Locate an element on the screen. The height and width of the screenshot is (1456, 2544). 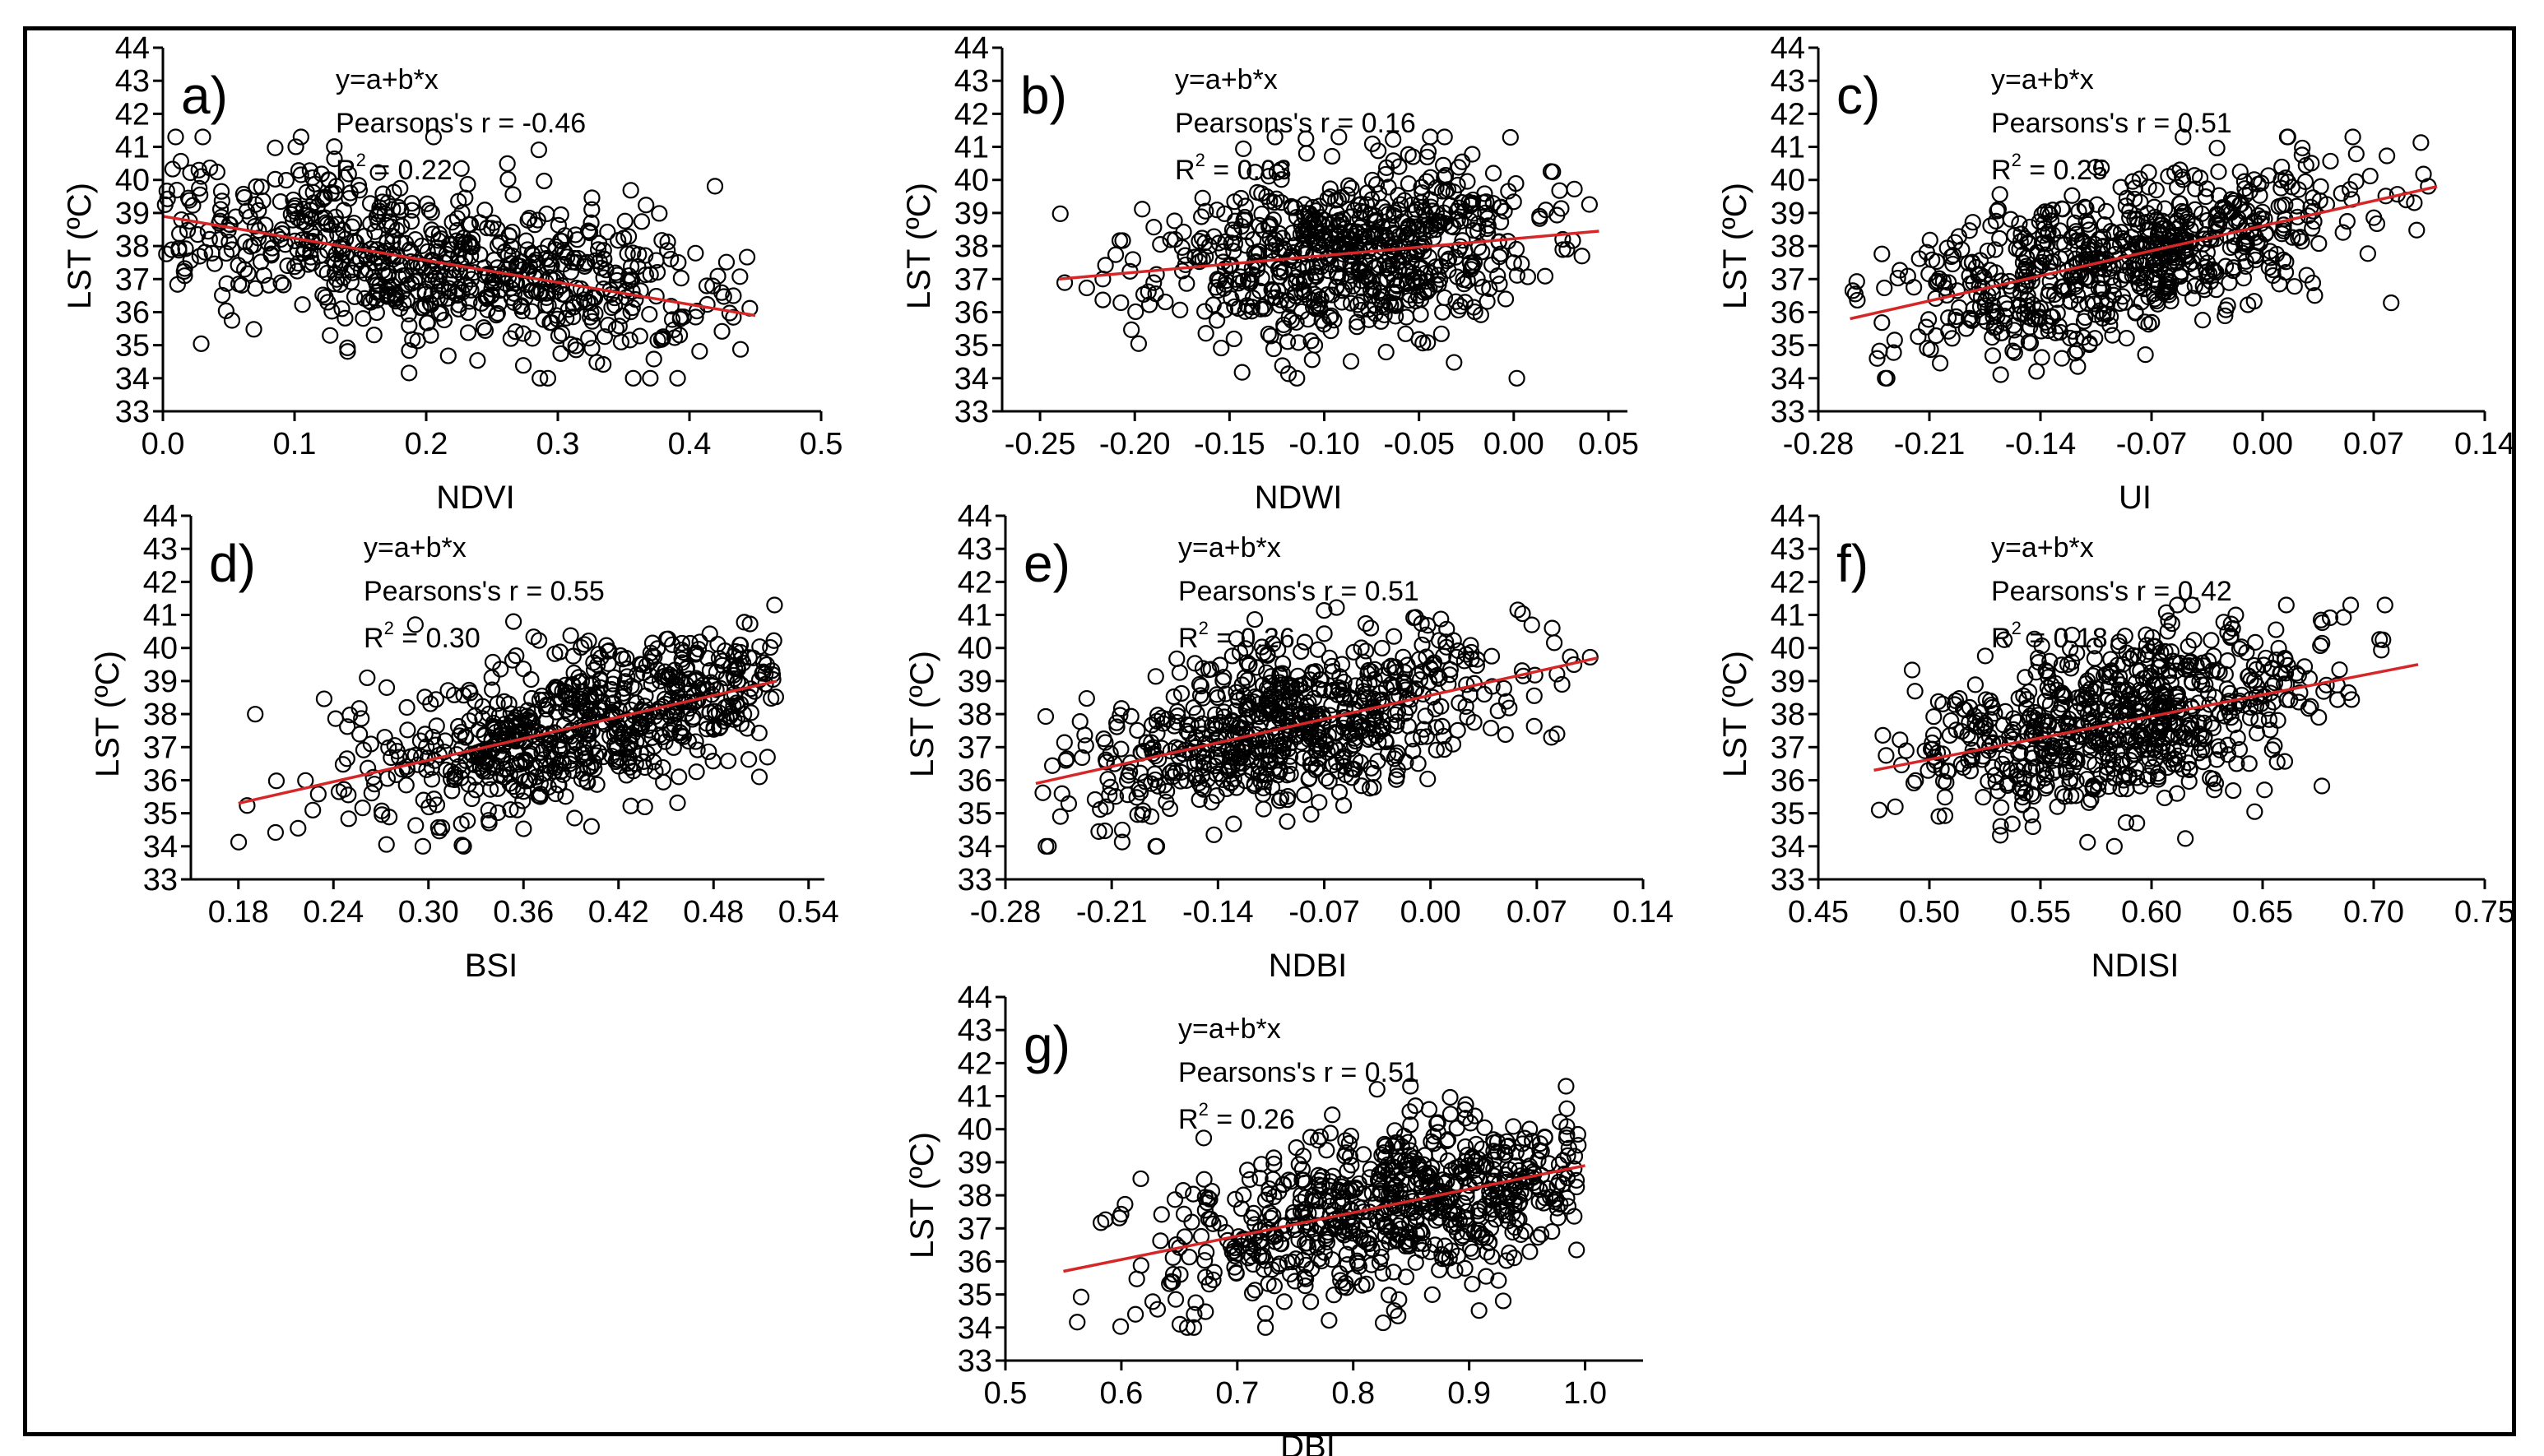
y-tick-label: 34 is located at coordinates (1788, 847).